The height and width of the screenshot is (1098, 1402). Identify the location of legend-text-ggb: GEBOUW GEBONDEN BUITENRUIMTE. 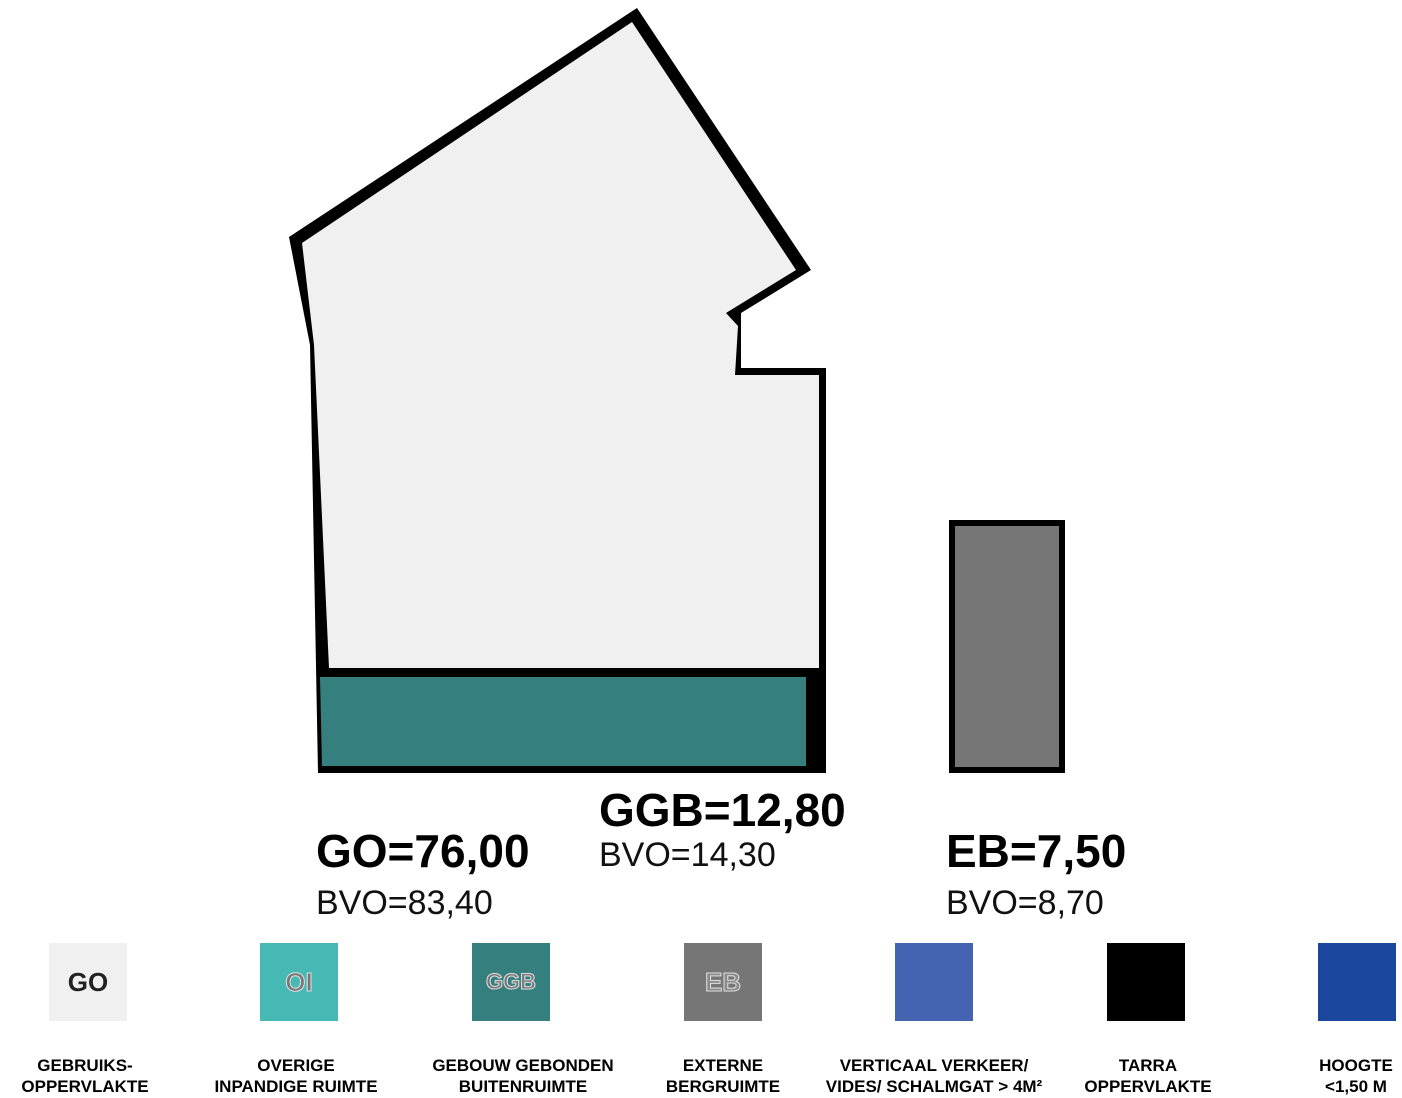
(523, 1076).